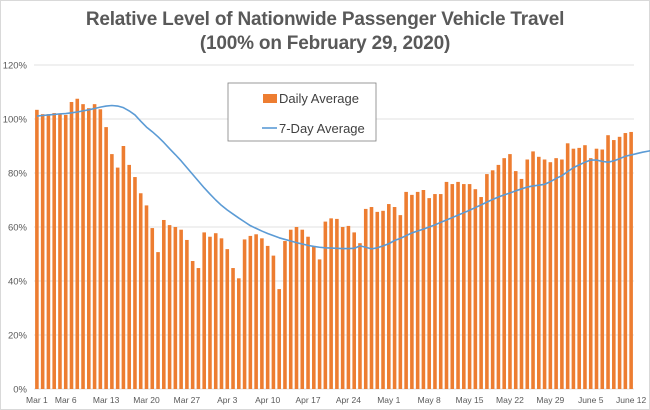 Image resolution: width=650 pixels, height=410 pixels. I want to click on x-tick-label: May 8, so click(429, 400).